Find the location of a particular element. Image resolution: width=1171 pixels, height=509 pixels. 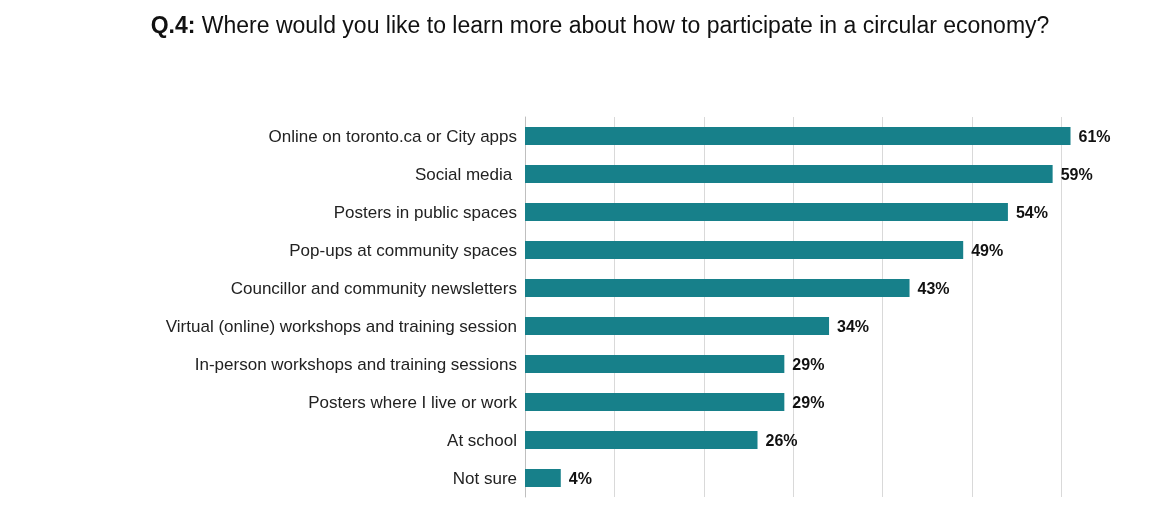

data-label: 49% is located at coordinates (987, 250).